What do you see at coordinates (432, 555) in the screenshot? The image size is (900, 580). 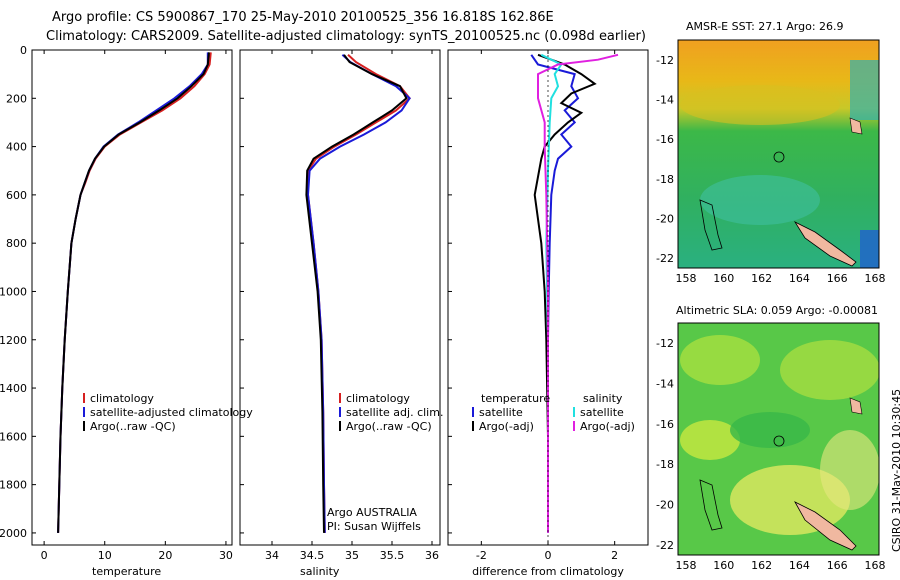 I see `x-tick-label: 36` at bounding box center [432, 555].